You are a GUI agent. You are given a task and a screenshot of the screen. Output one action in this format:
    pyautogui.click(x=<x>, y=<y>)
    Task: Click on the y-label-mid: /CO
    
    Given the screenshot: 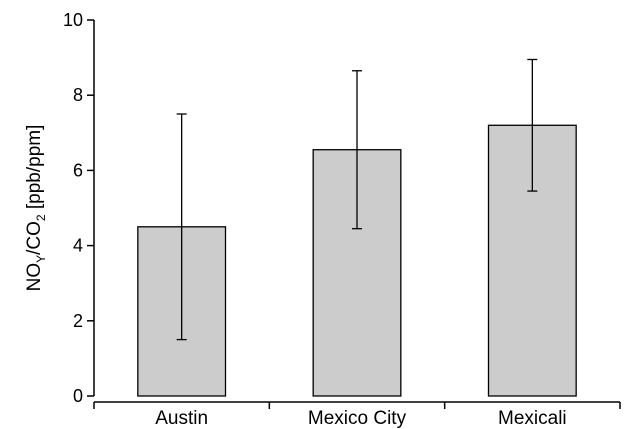 What is the action you would take?
    pyautogui.click(x=34, y=238)
    